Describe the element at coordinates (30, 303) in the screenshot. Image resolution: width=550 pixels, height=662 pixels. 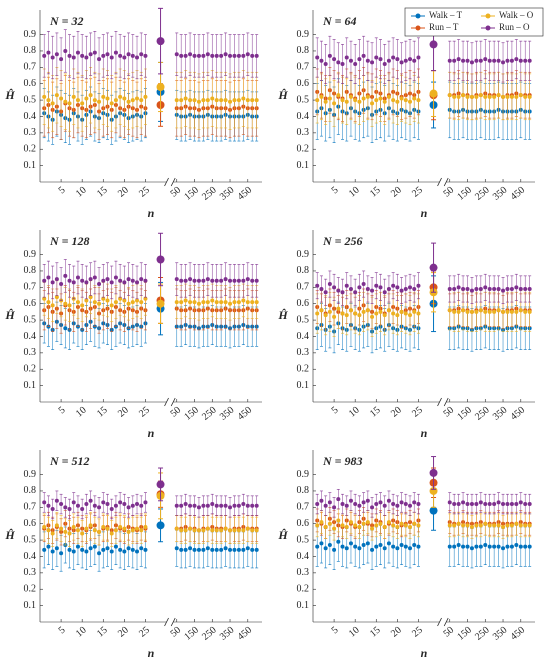
I see `y-tick-label: 0.6` at that location.